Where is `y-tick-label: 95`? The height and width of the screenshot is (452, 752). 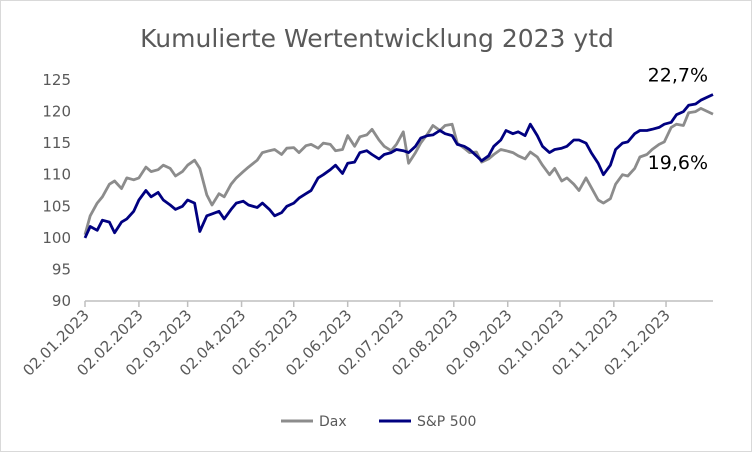 y-tick-label: 95 is located at coordinates (61, 269).